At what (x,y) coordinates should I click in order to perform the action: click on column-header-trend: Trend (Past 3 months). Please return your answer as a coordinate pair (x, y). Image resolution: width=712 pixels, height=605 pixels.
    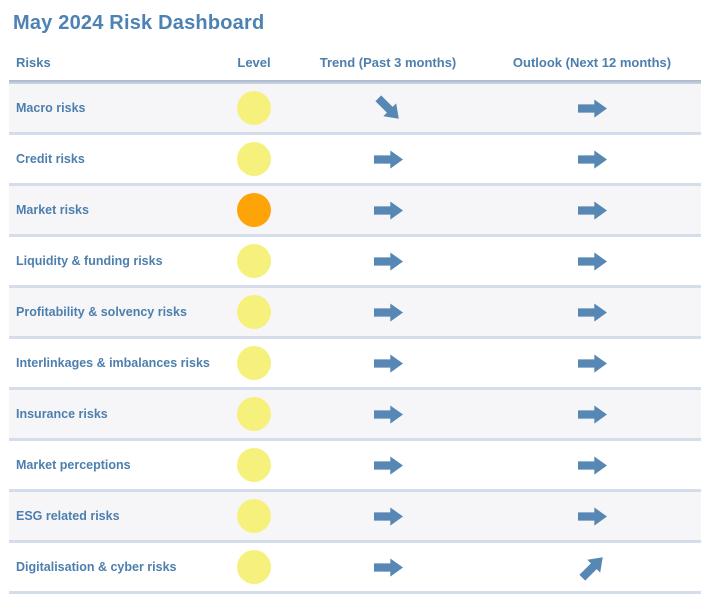
    Looking at the image, I should click on (388, 62).